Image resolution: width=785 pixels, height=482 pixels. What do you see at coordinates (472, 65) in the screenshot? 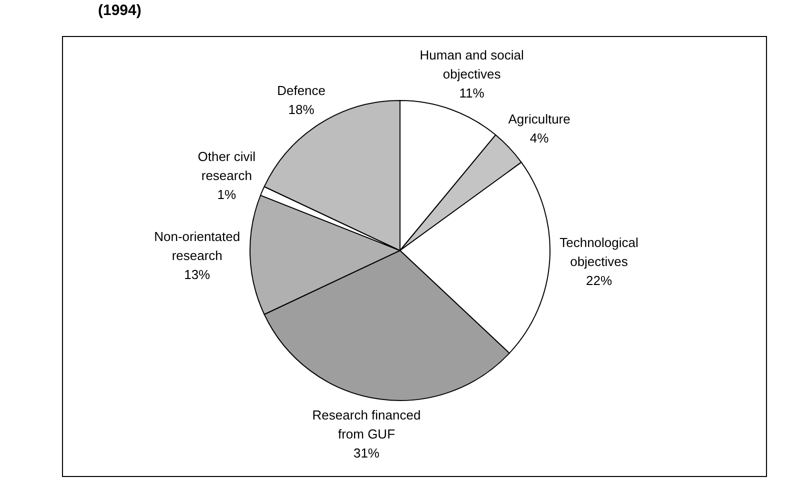
I see `slice-label: Human and social objectives` at bounding box center [472, 65].